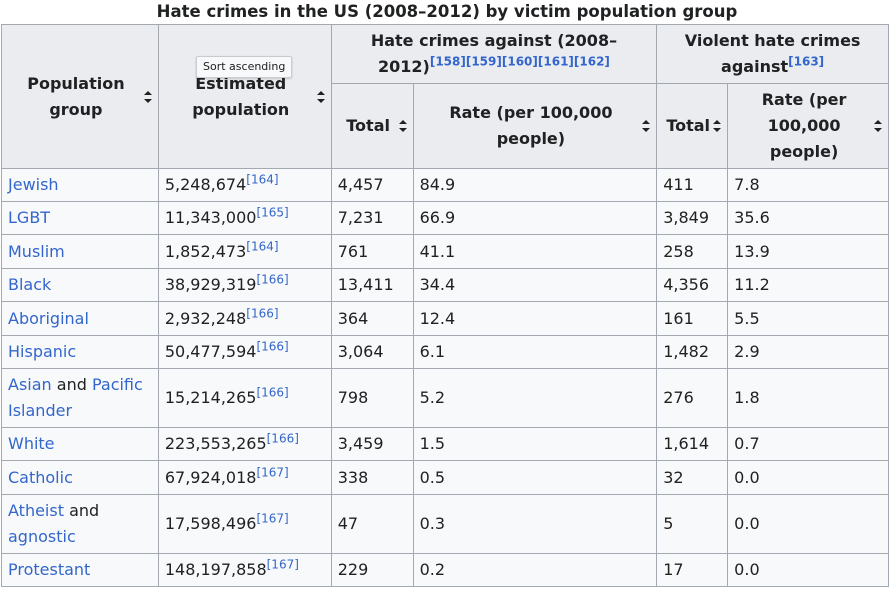  Describe the element at coordinates (33, 184) in the screenshot. I see `group-link: Jewish` at that location.